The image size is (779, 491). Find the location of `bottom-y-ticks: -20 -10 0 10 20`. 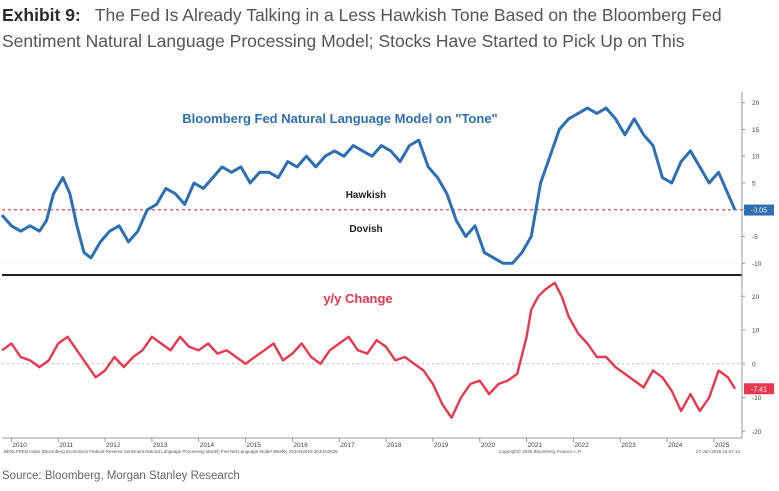

bottom-y-ticks: -20 -10 0 10 20 is located at coordinates (752, 365).